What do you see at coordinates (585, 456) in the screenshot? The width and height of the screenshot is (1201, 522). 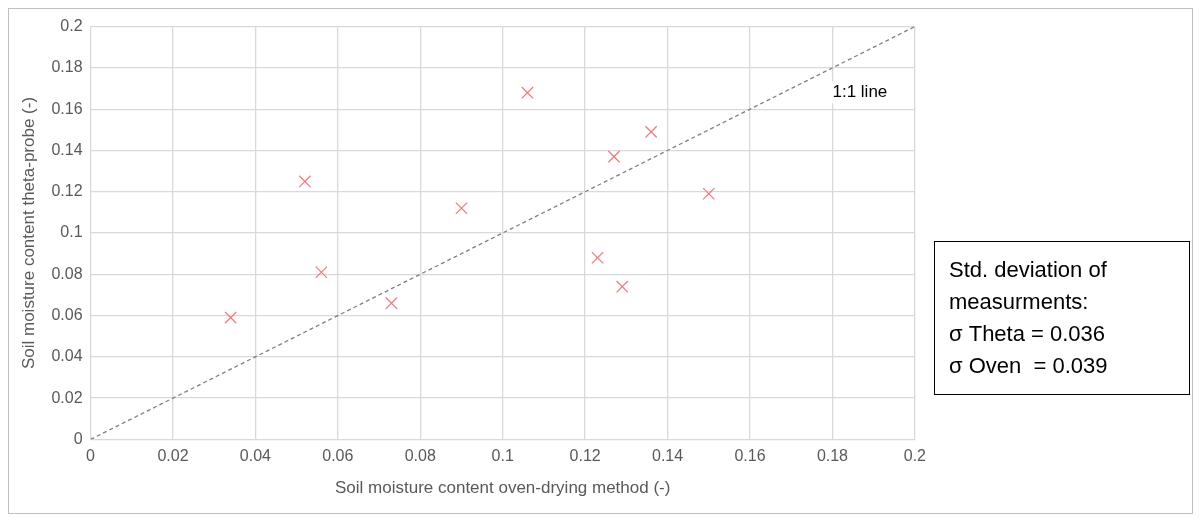 I see `x-tick-label: 0.12` at bounding box center [585, 456].